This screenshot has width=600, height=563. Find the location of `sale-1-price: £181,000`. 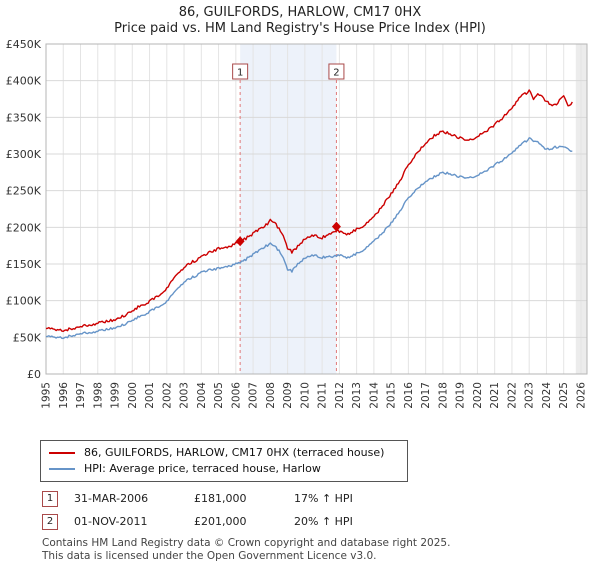

sale-1-price: £181,000 is located at coordinates (220, 498).